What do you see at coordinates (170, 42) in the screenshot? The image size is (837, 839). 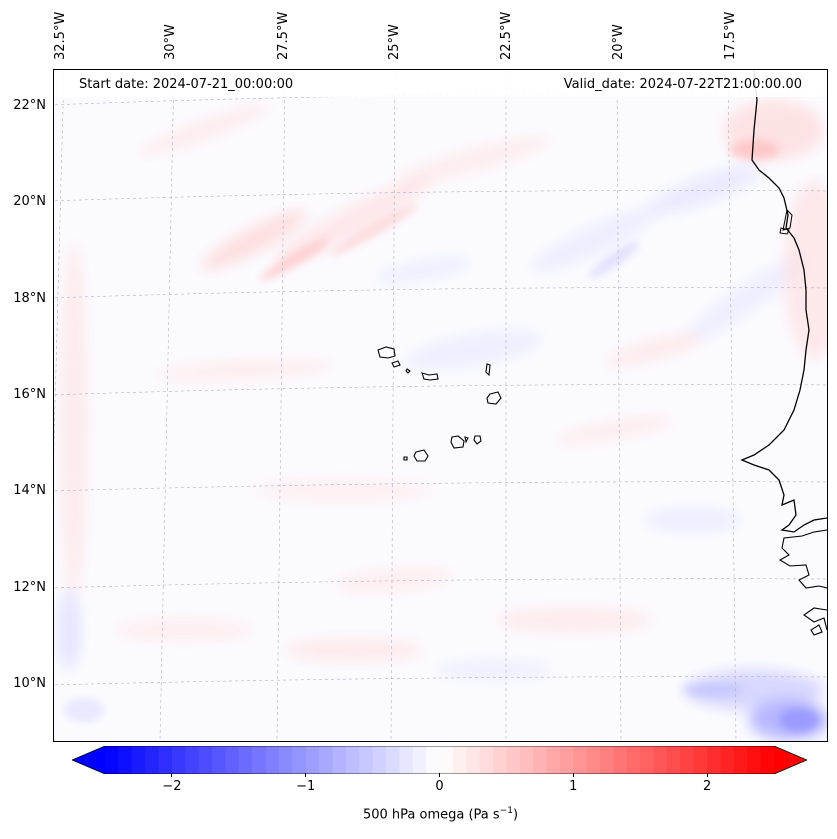 I see `lon-label-30W: 30°W` at bounding box center [170, 42].